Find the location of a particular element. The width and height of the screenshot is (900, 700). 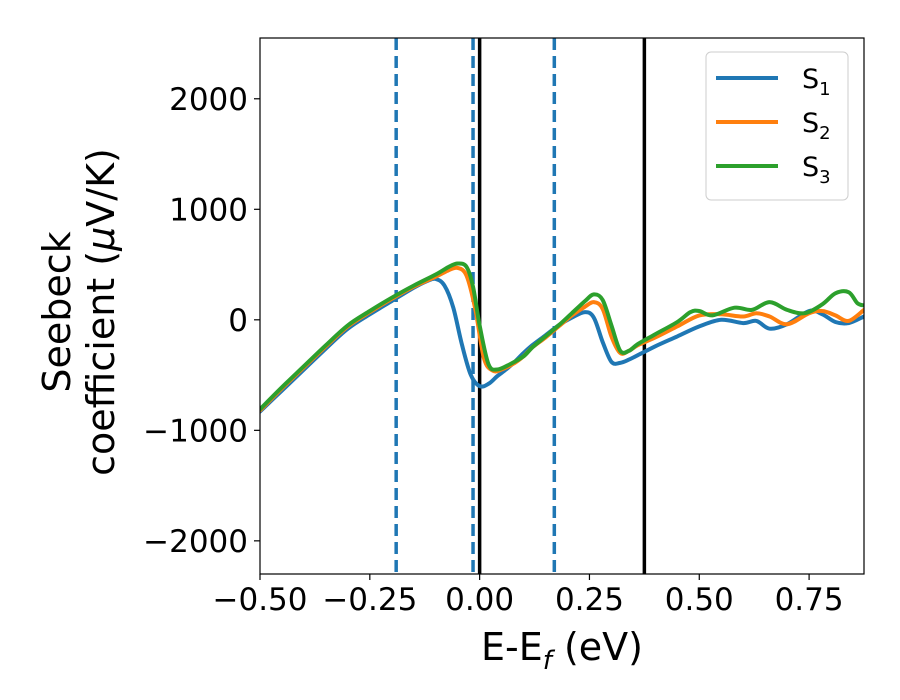

x-tick-label: 0.75 is located at coordinates (809, 600).